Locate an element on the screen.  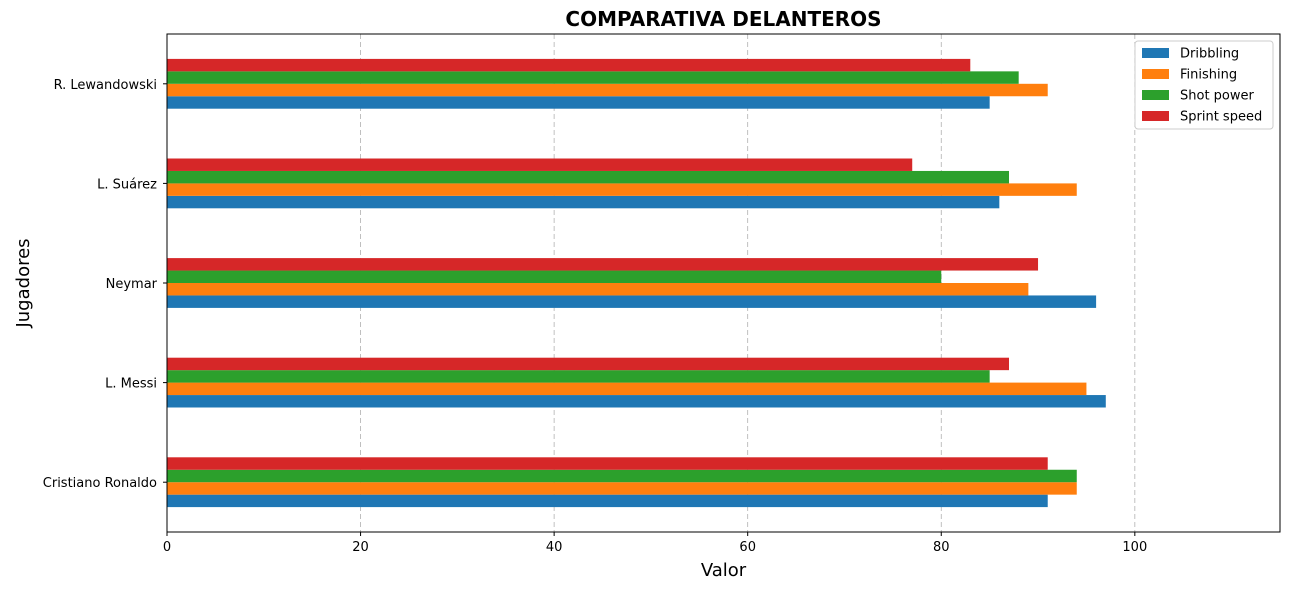
x-tick-label: 60 is located at coordinates (747, 547).